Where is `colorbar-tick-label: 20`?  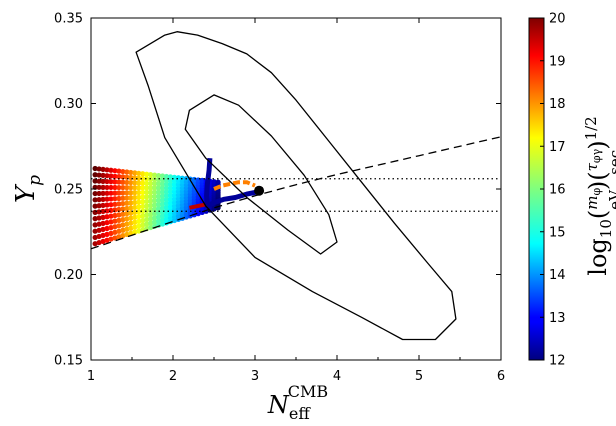 colorbar-tick-label: 20 is located at coordinates (557, 19).